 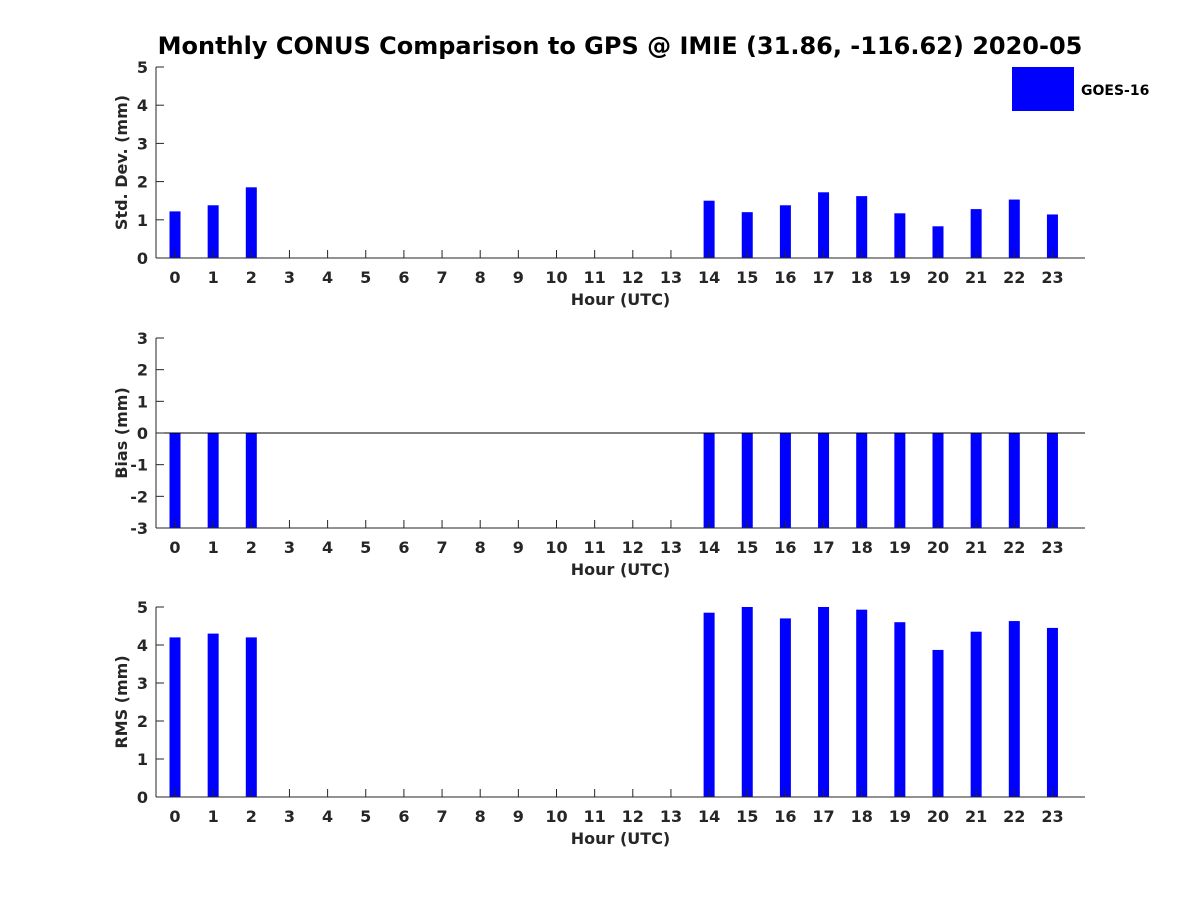 What do you see at coordinates (142, 759) in the screenshot?
I see `y-tick-label: 1` at bounding box center [142, 759].